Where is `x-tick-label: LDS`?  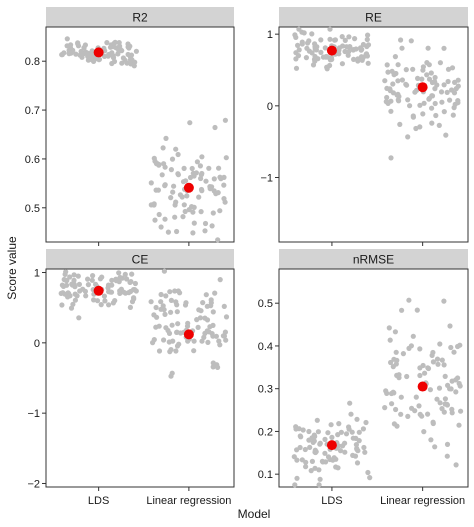 x-tick-label: LDS is located at coordinates (331, 501).